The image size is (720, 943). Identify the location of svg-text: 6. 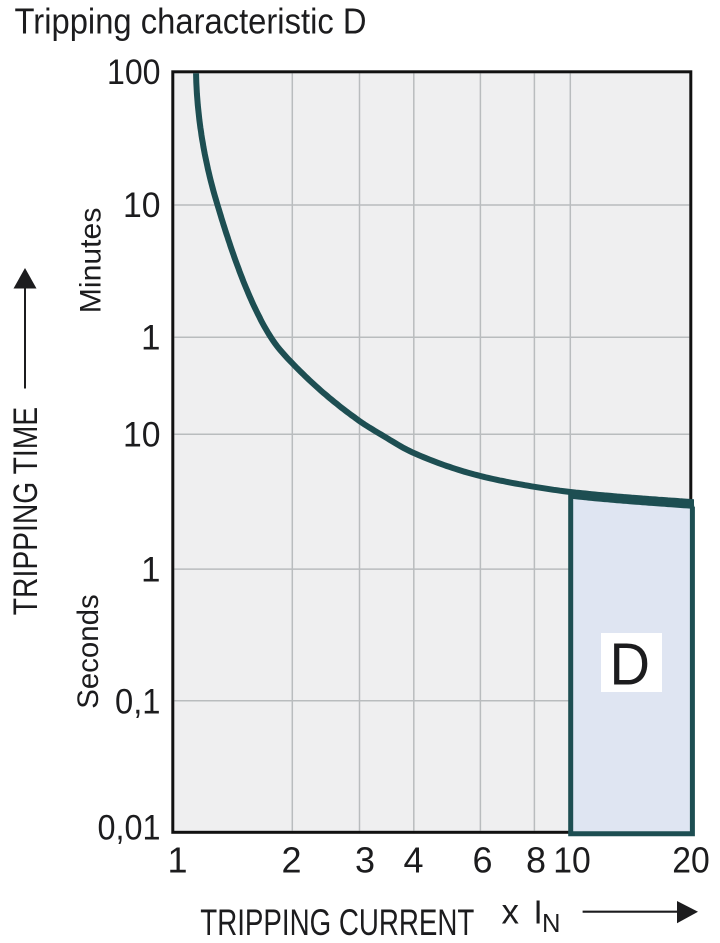
(482, 860).